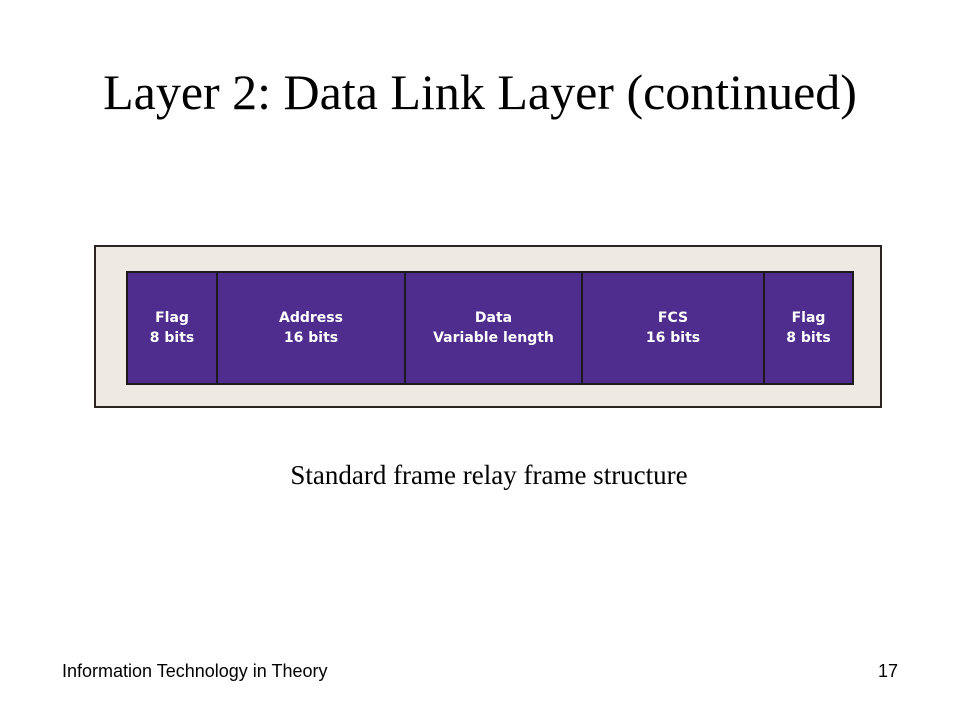 This screenshot has width=960, height=720. I want to click on frame-field-flag-start: Flag 8 bits, so click(173, 328).